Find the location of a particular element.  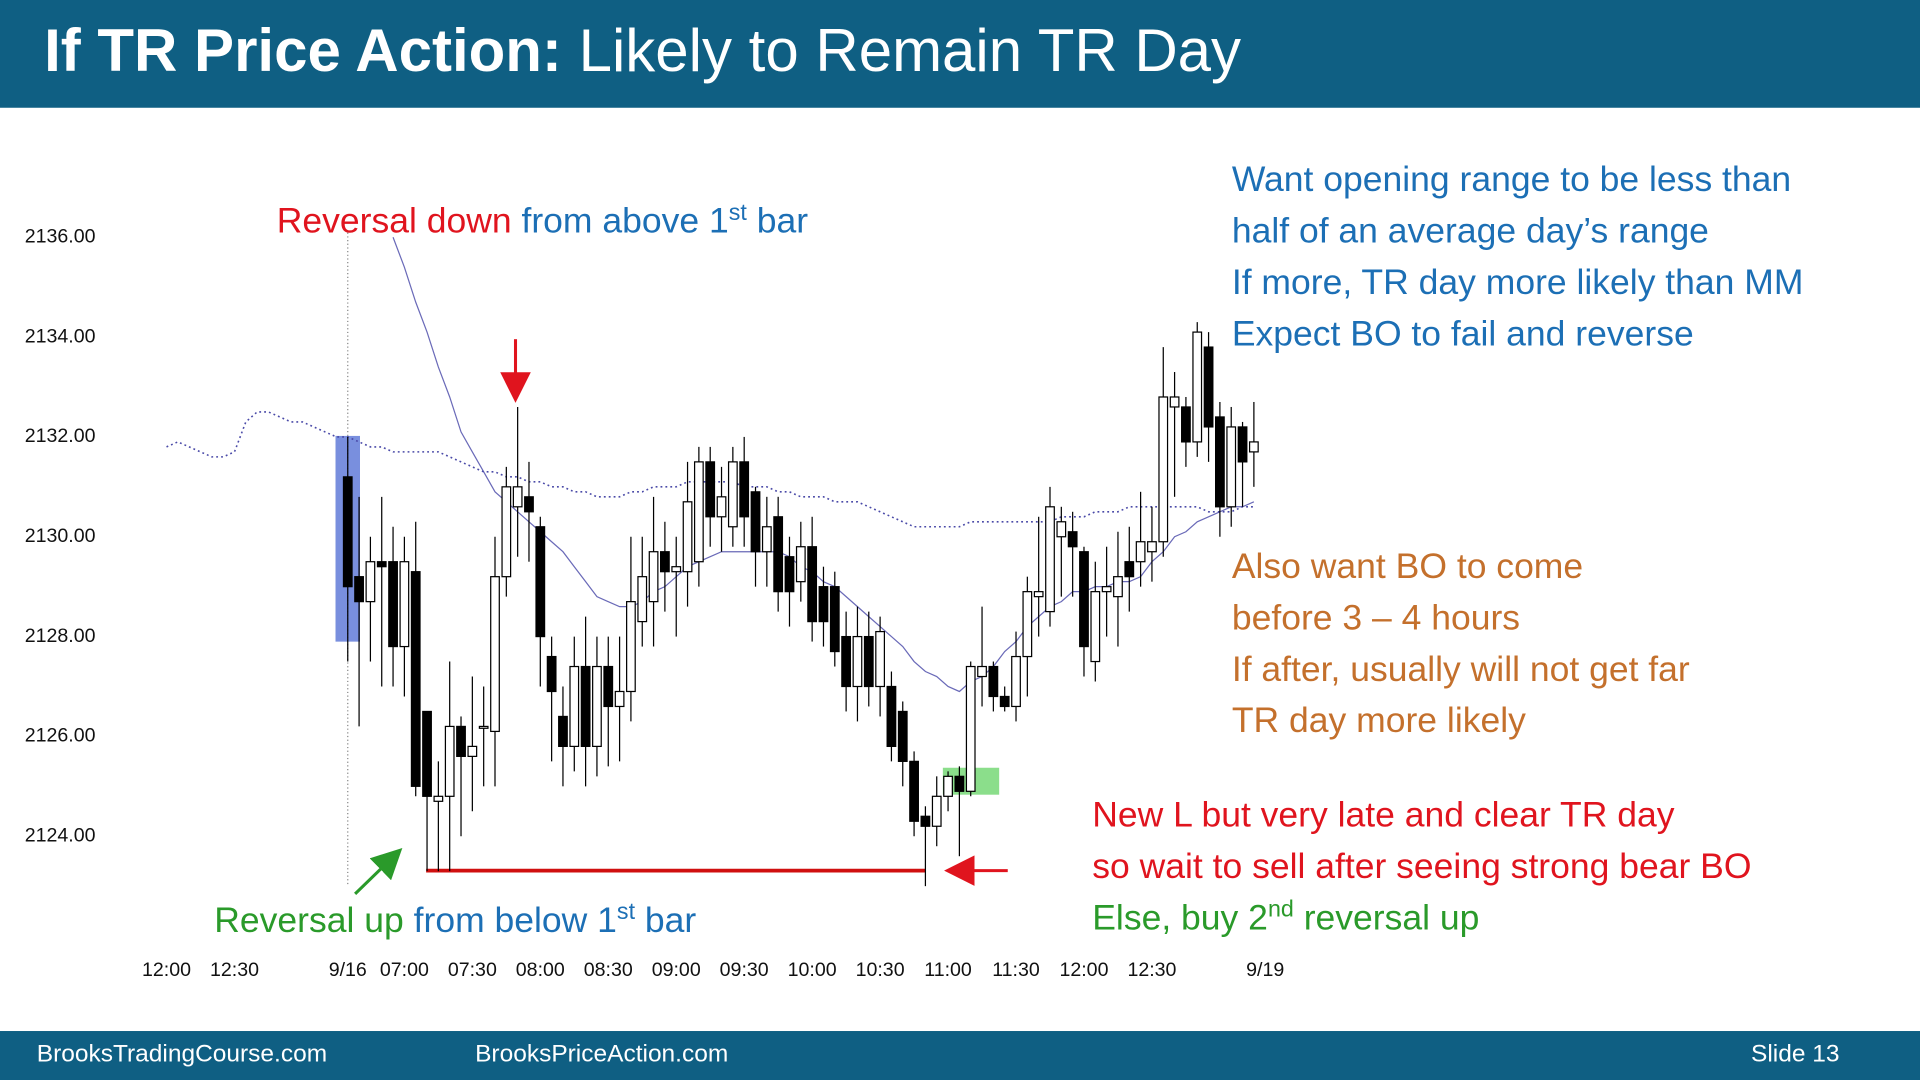

y-tick-label: 2128.00 is located at coordinates (60, 636).